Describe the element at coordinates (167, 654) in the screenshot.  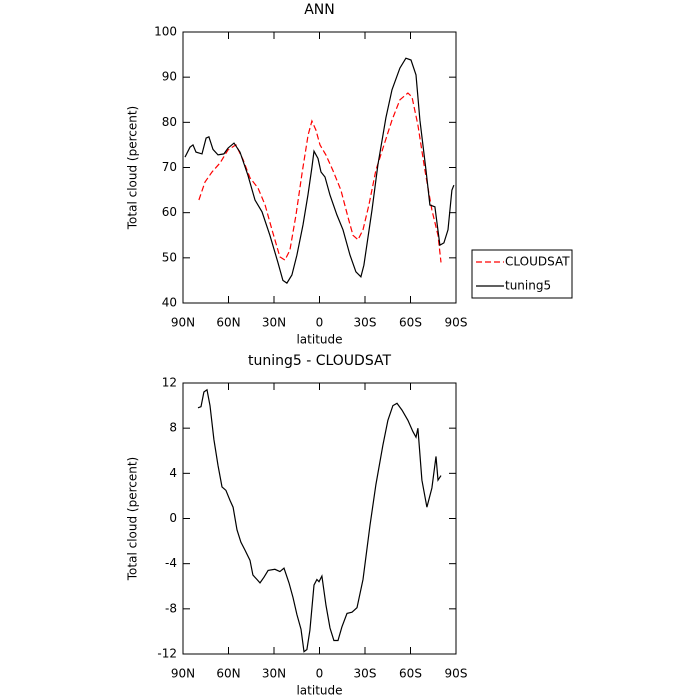
I see `y-tick-label: -12` at that location.